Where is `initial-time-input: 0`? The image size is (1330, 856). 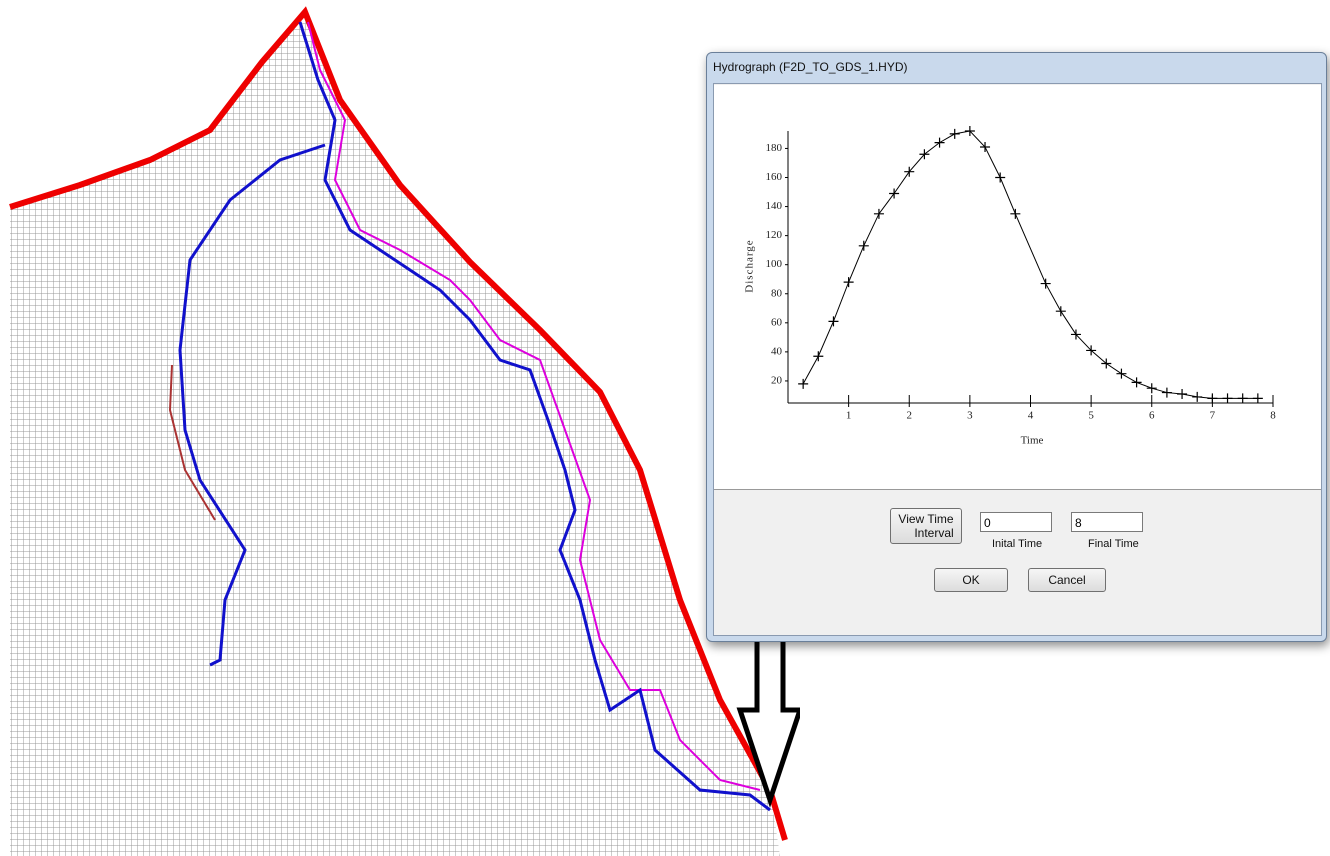 initial-time-input: 0 is located at coordinates (1016, 522).